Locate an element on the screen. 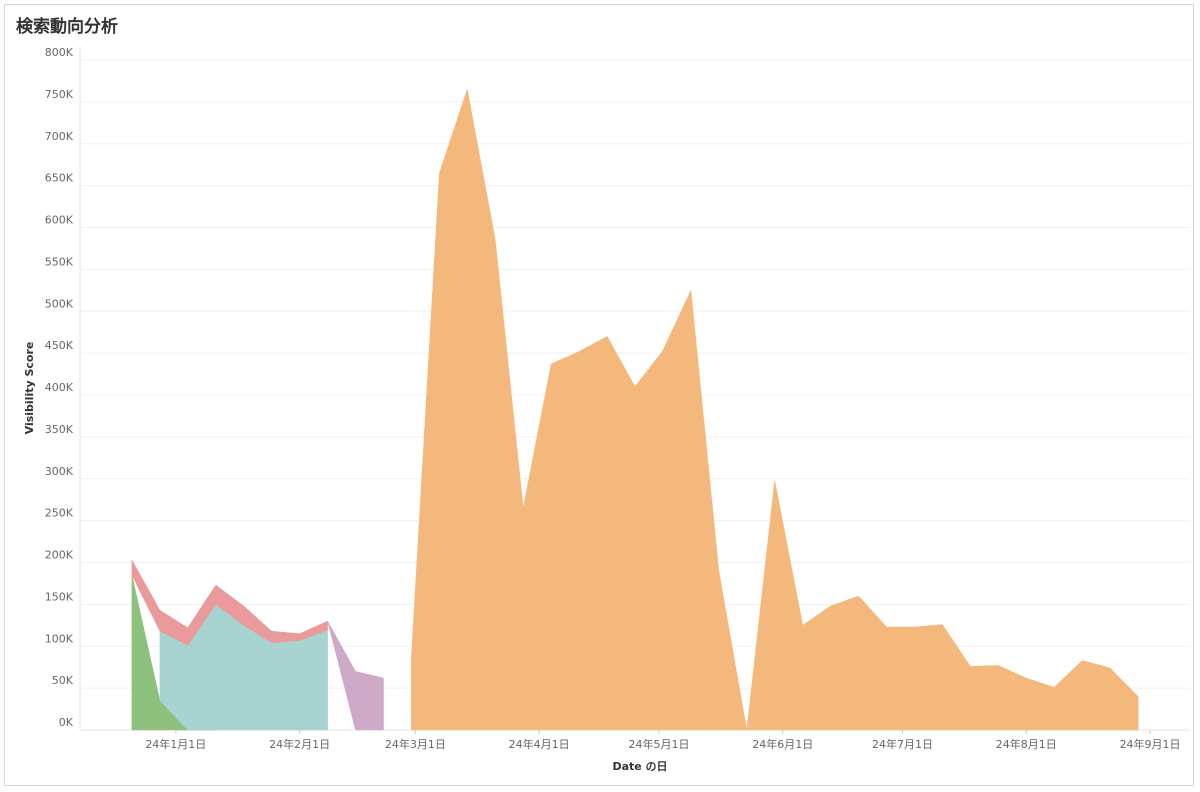  x-axis-title: Date の日 is located at coordinates (639, 766).